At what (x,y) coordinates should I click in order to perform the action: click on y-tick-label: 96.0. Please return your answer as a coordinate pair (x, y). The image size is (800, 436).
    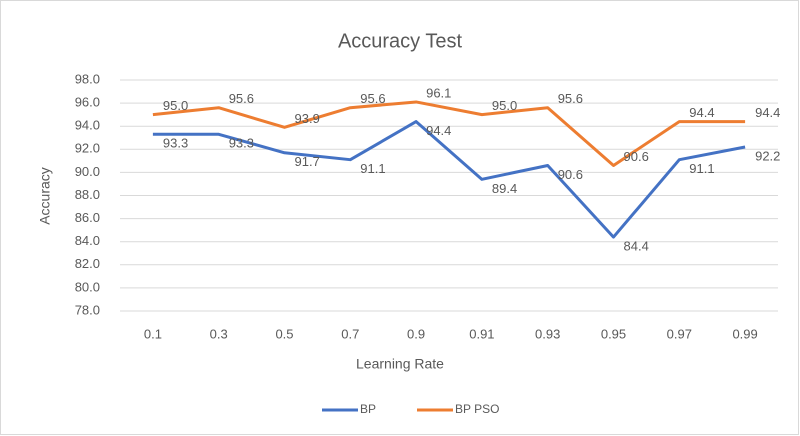
    Looking at the image, I should click on (87, 102).